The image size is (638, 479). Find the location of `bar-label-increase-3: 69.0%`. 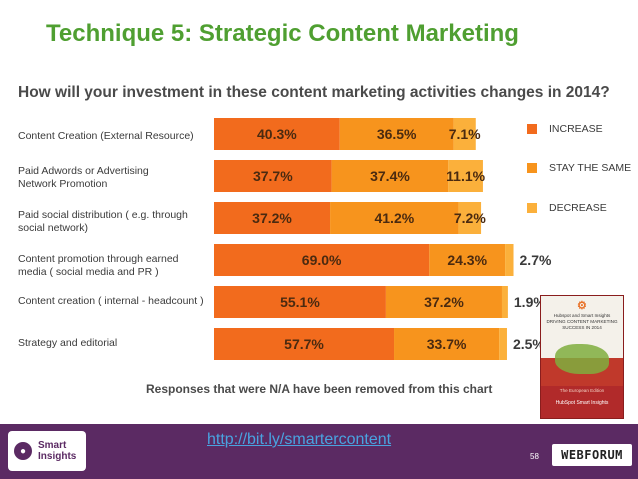

bar-label-increase-3: 69.0% is located at coordinates (322, 260).